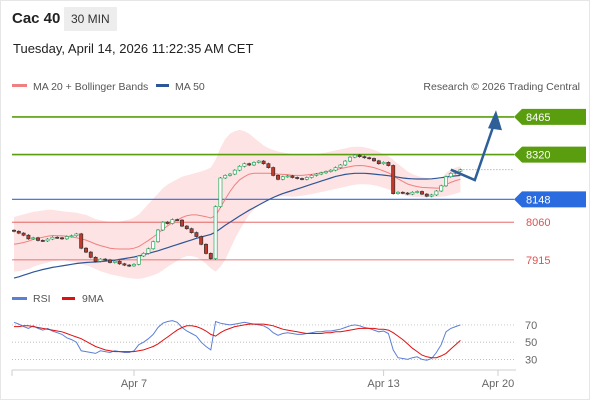 The image size is (590, 400). Describe the element at coordinates (237, 341) in the screenshot. I see `rsi-ma9-line` at that location.